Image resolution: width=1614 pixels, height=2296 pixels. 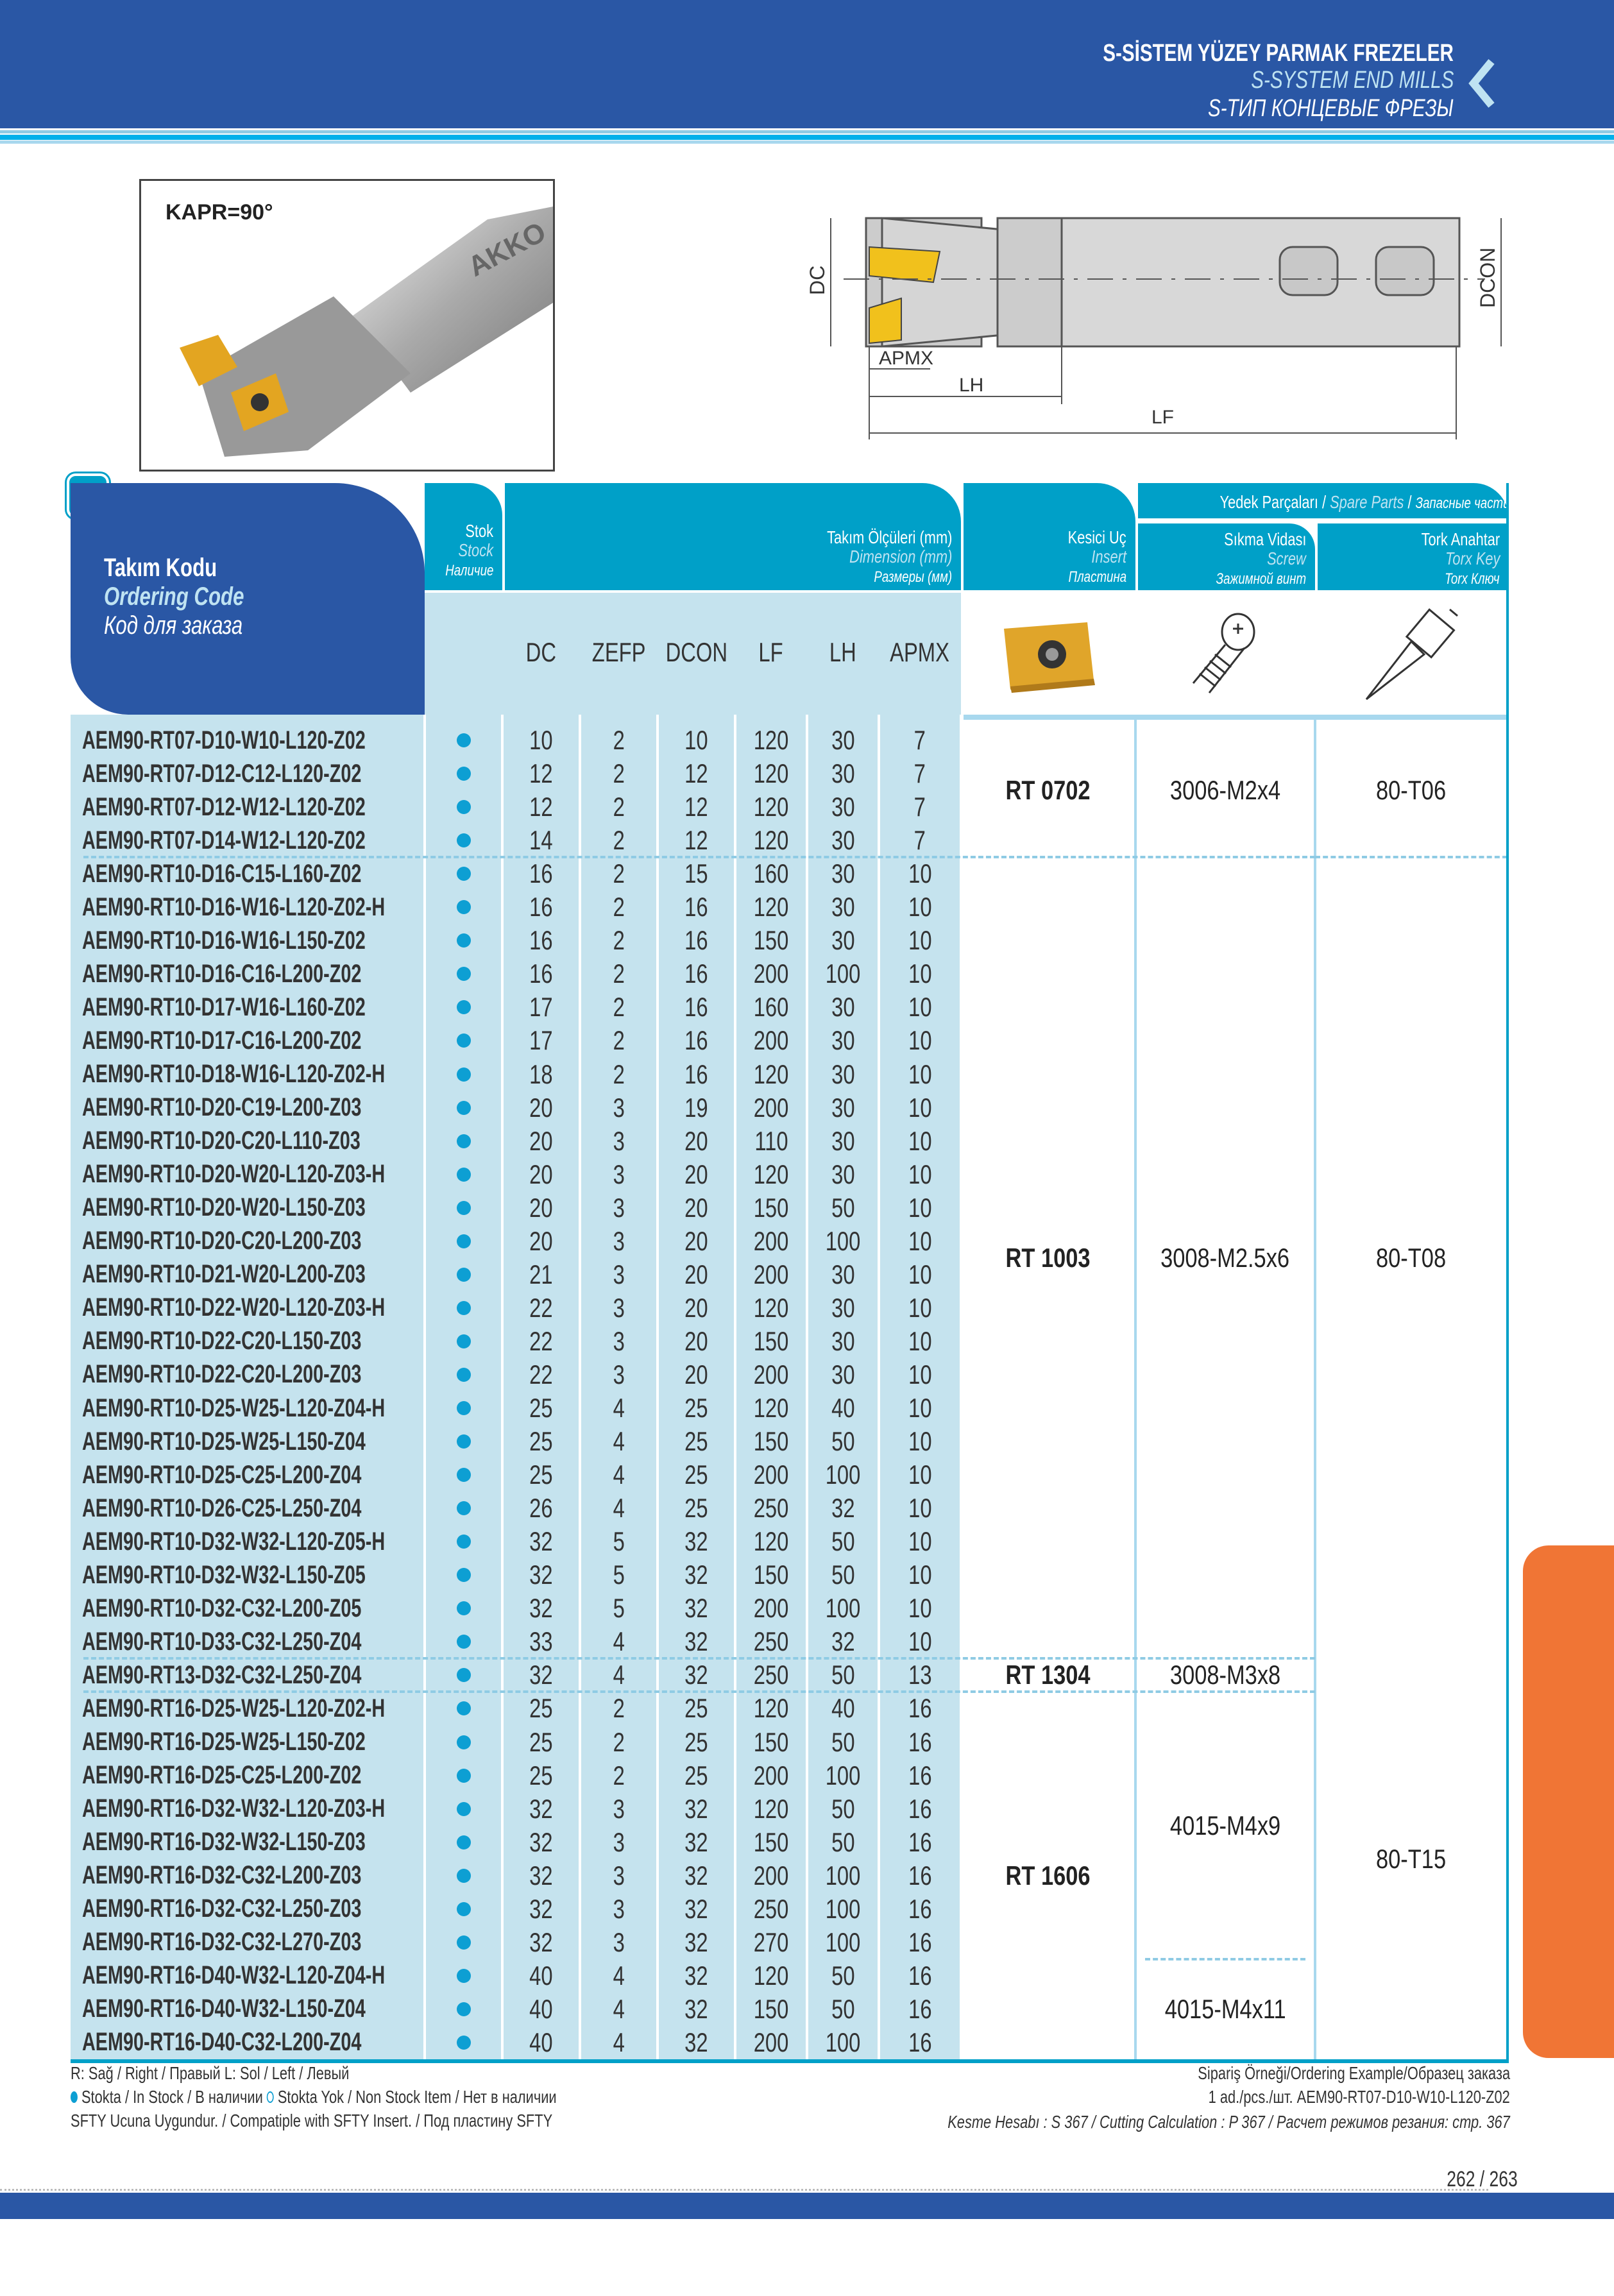 I want to click on dcon-label: DCON, so click(x=1487, y=278).